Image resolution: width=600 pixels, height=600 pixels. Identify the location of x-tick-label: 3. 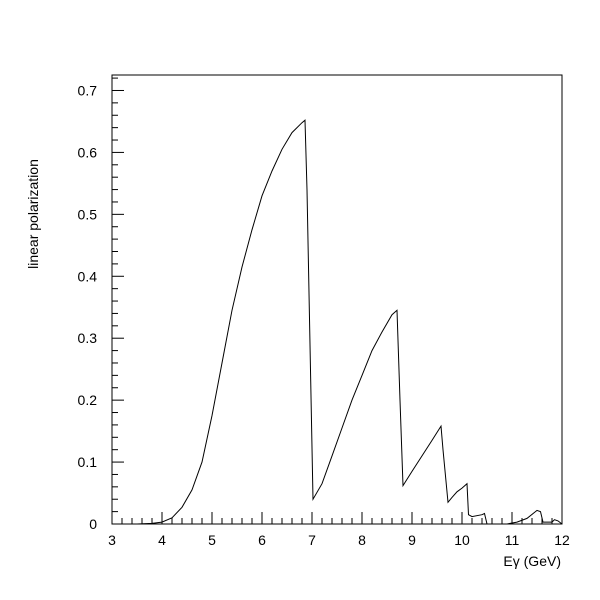
(112, 540).